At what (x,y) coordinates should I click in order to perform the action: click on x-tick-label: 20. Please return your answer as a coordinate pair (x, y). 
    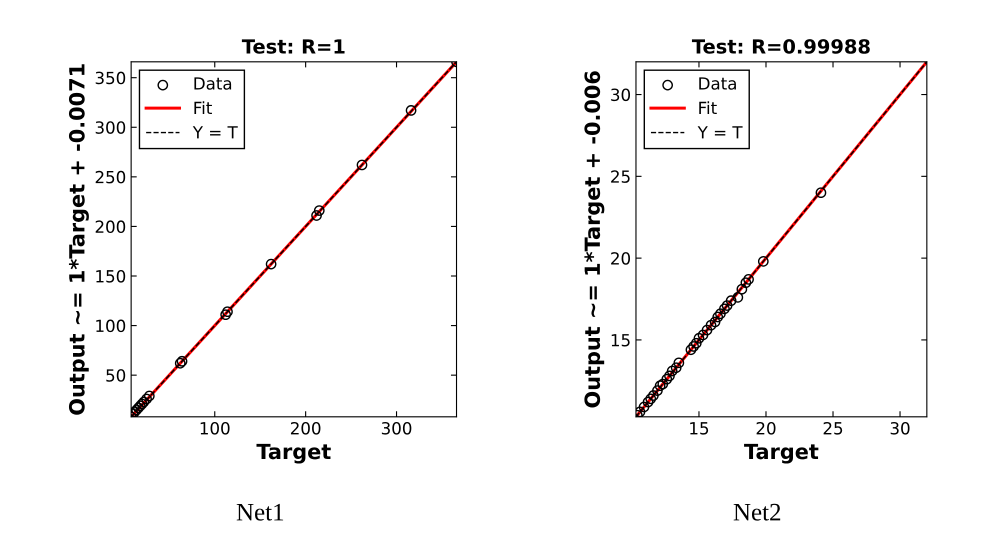
    Looking at the image, I should click on (766, 428).